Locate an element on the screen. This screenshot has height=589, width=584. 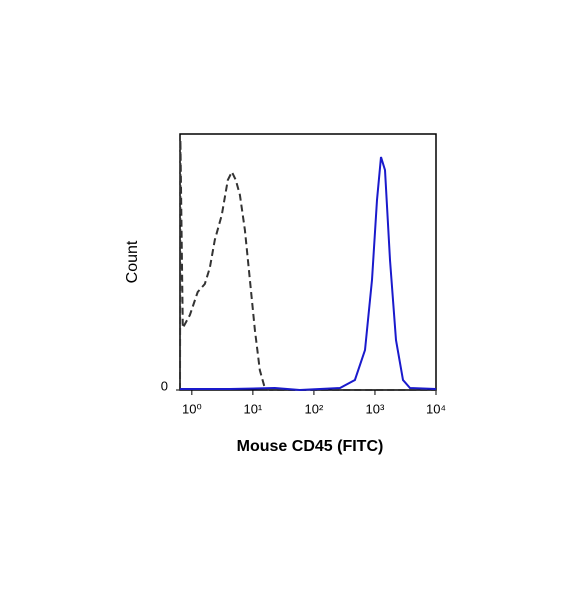
x-tick-label: 10⁴ is located at coordinates (436, 408).